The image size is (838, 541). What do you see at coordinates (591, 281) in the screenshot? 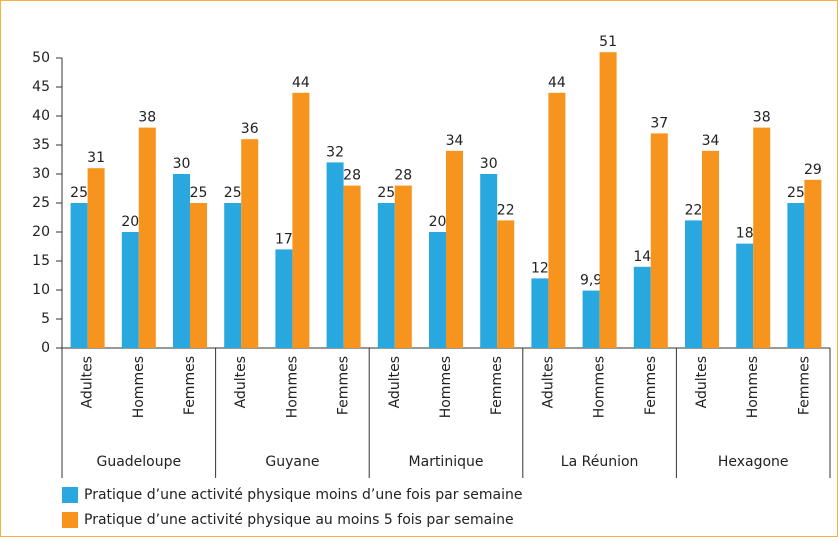
I see `value-label: 9,9` at bounding box center [591, 281].